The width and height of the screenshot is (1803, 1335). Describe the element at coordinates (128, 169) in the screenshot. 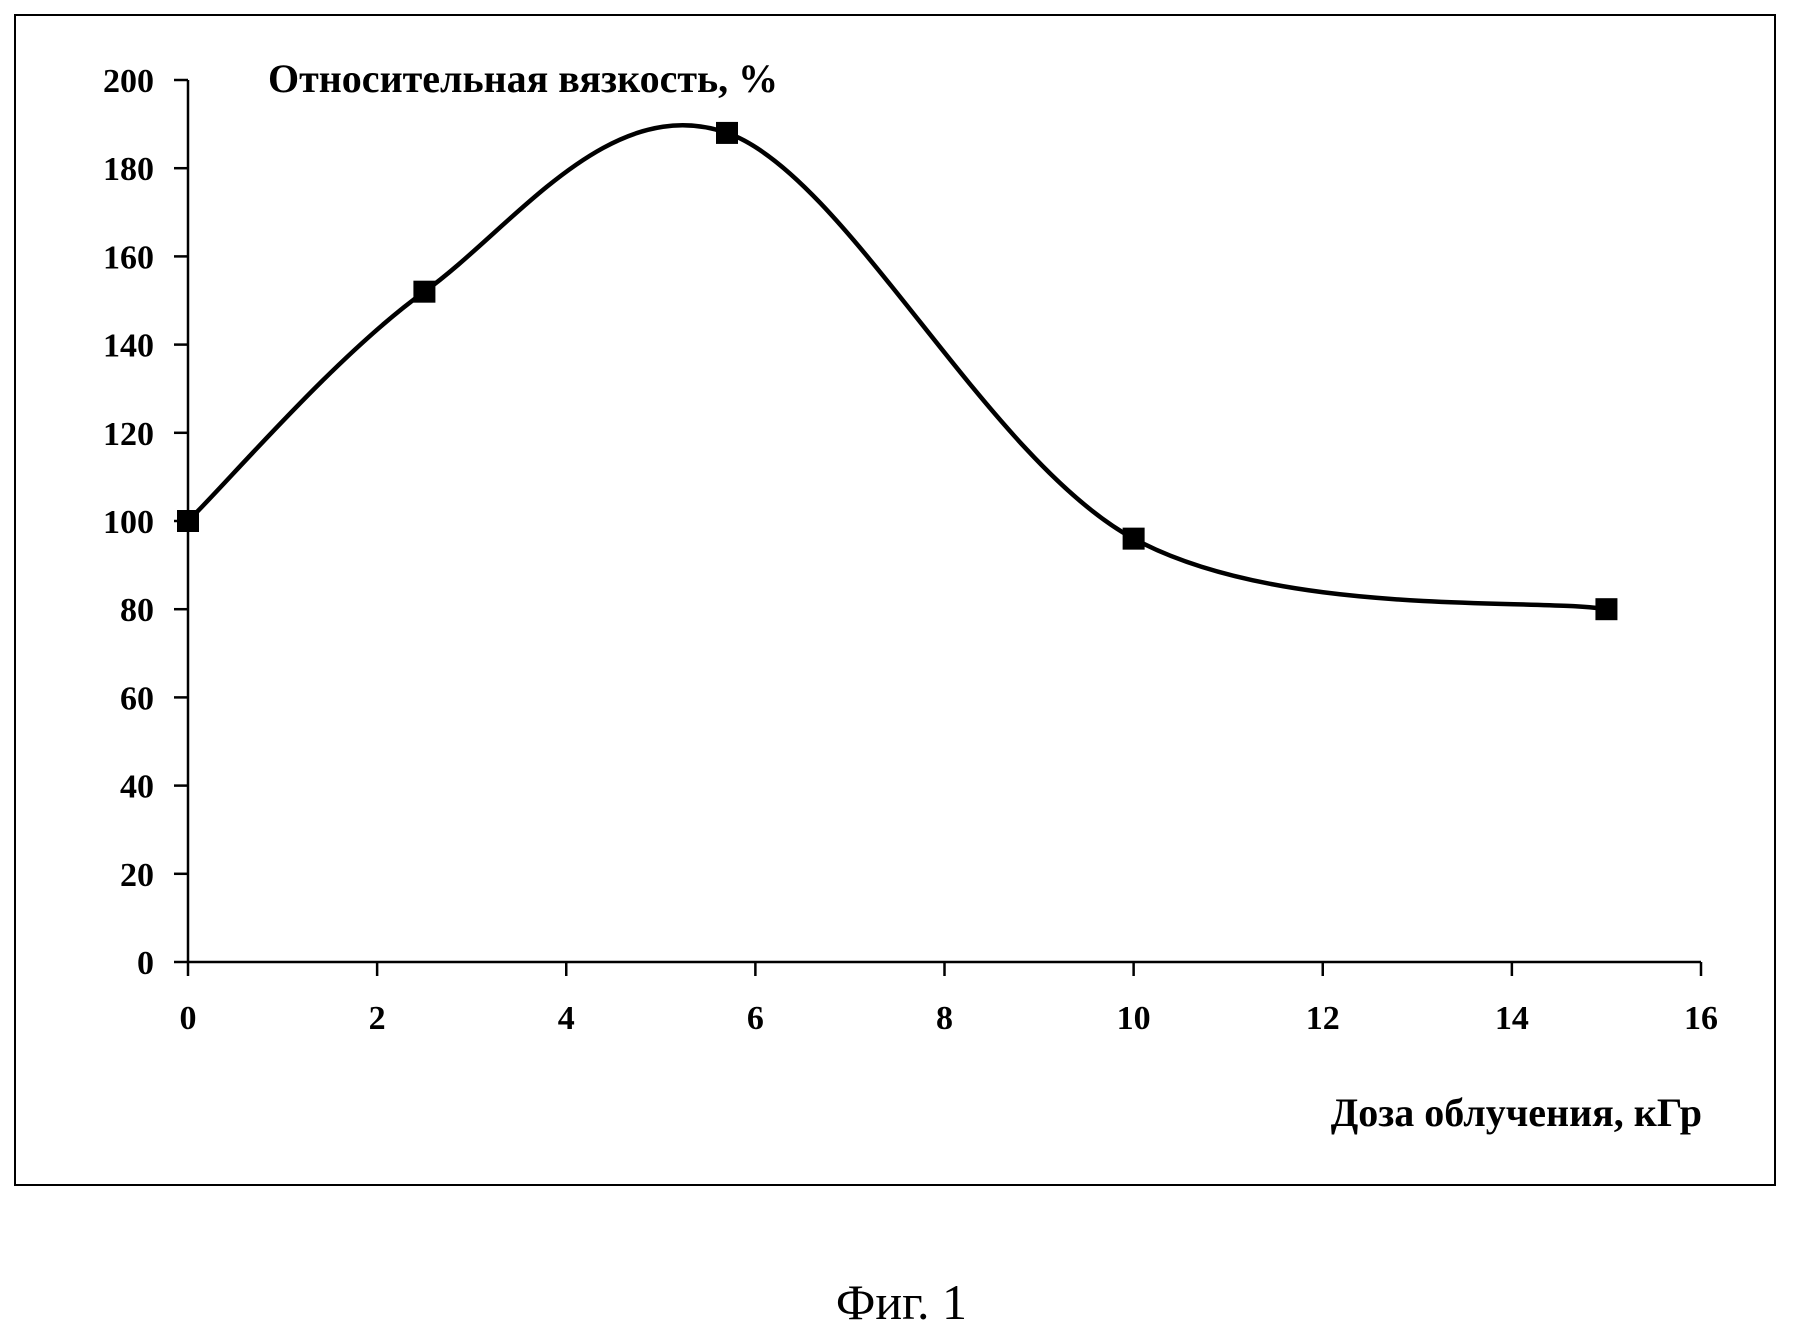

I see `y-tick-label: 180` at that location.